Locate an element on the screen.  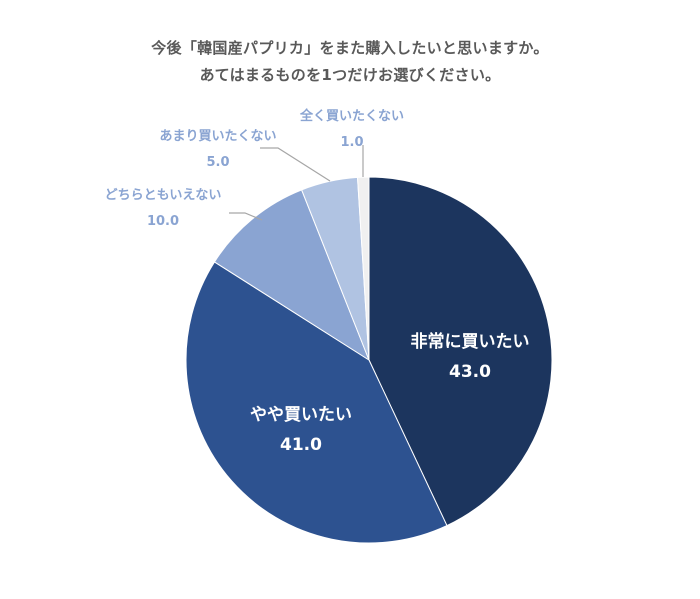
leader-line-s2 is located at coordinates (246, 216).